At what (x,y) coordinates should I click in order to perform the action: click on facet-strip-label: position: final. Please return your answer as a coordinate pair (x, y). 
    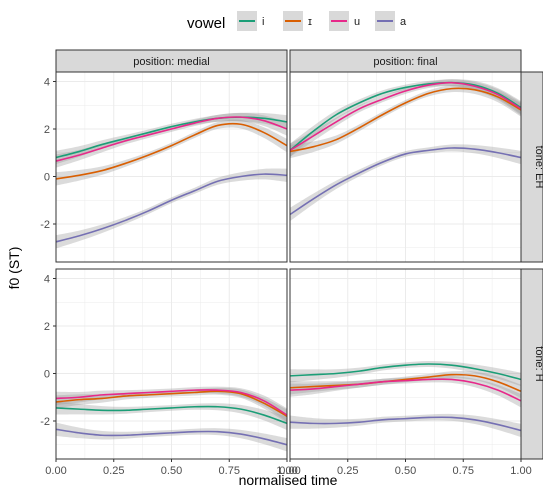
    Looking at the image, I should click on (405, 62).